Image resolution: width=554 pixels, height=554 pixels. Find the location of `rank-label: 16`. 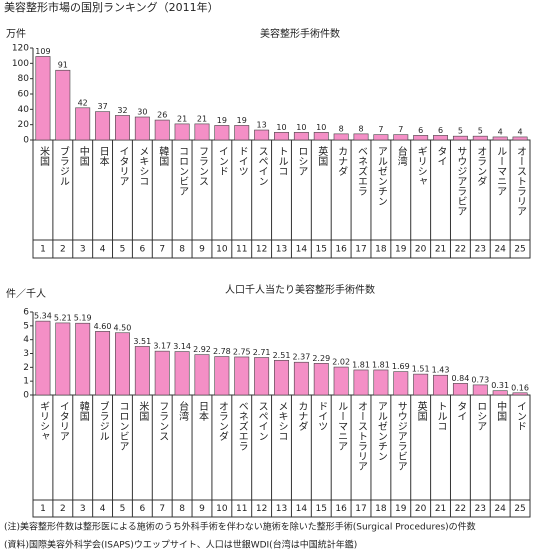

rank-label: 16 is located at coordinates (341, 250).